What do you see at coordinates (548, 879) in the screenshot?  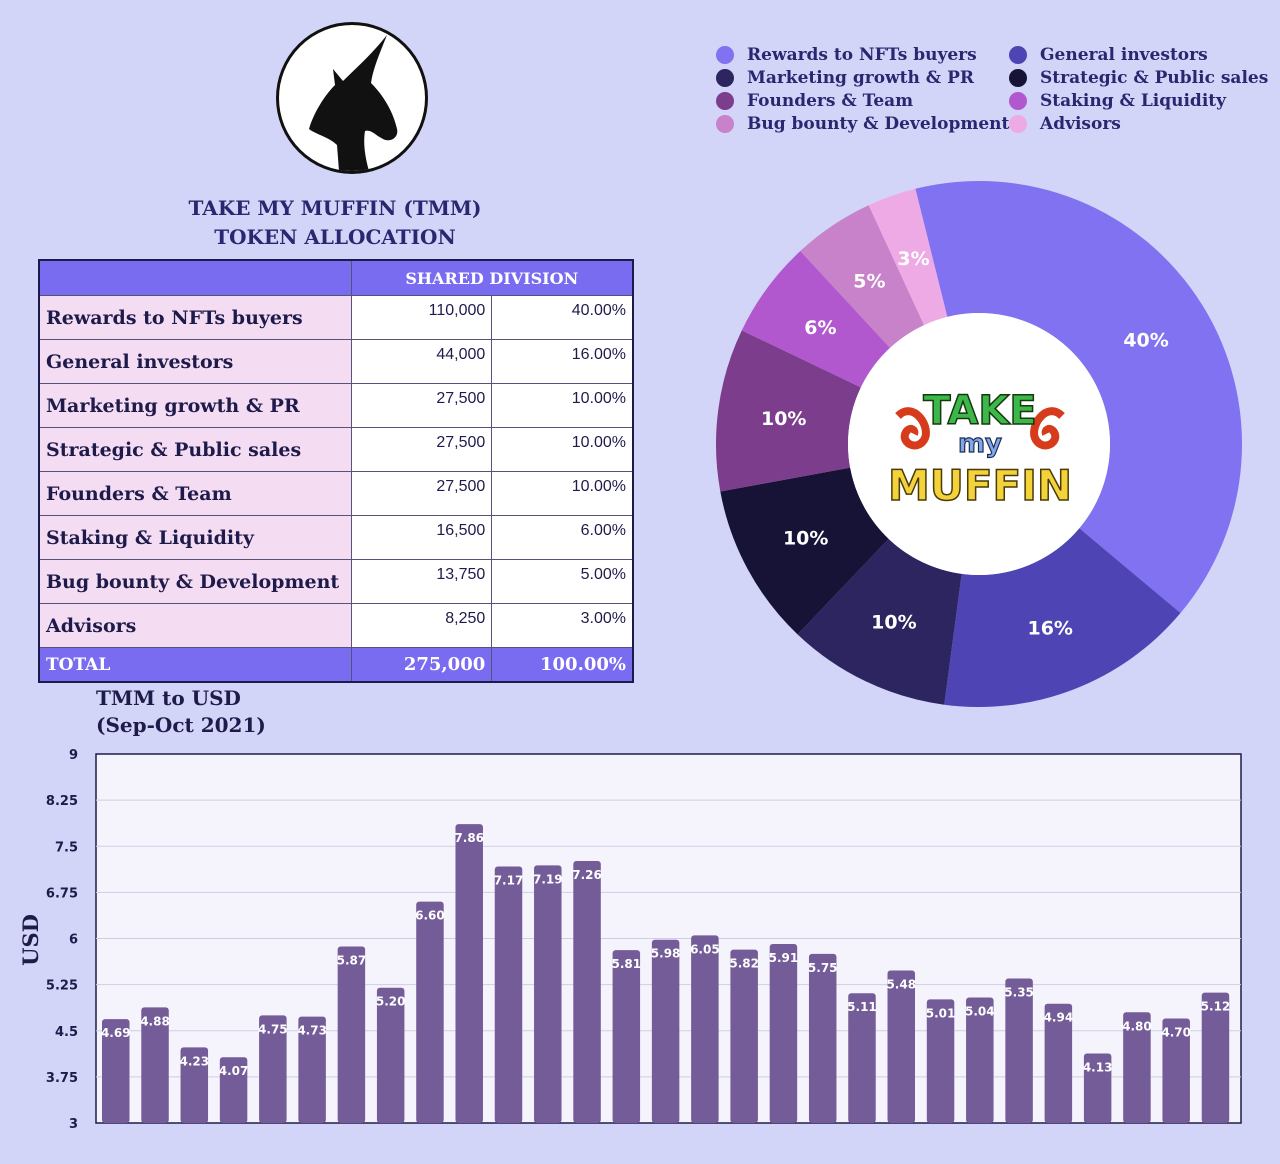 I see `price-bar-label: 7.19` at bounding box center [548, 879].